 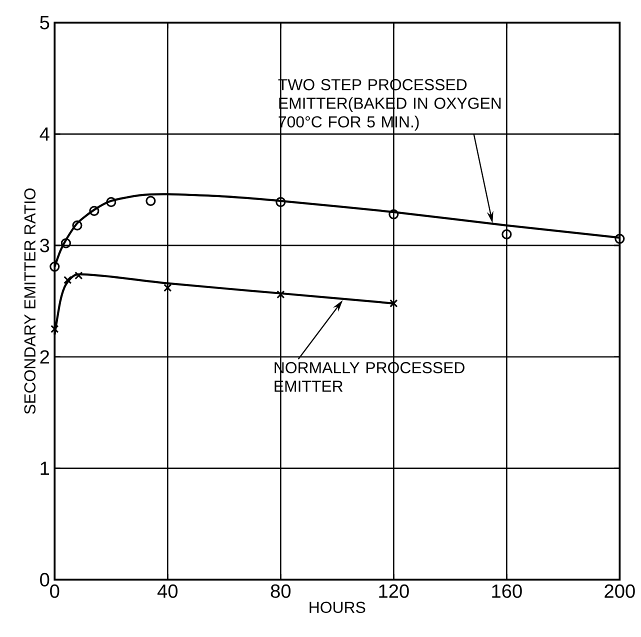 I want to click on x-axis-title: HOURS, so click(x=338, y=607).